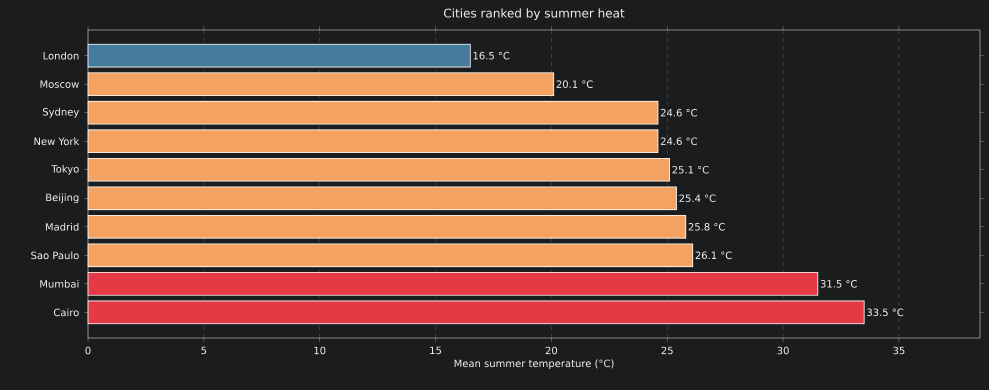  What do you see at coordinates (838, 284) in the screenshot?
I see `data-label: 31.5 °C` at bounding box center [838, 284].